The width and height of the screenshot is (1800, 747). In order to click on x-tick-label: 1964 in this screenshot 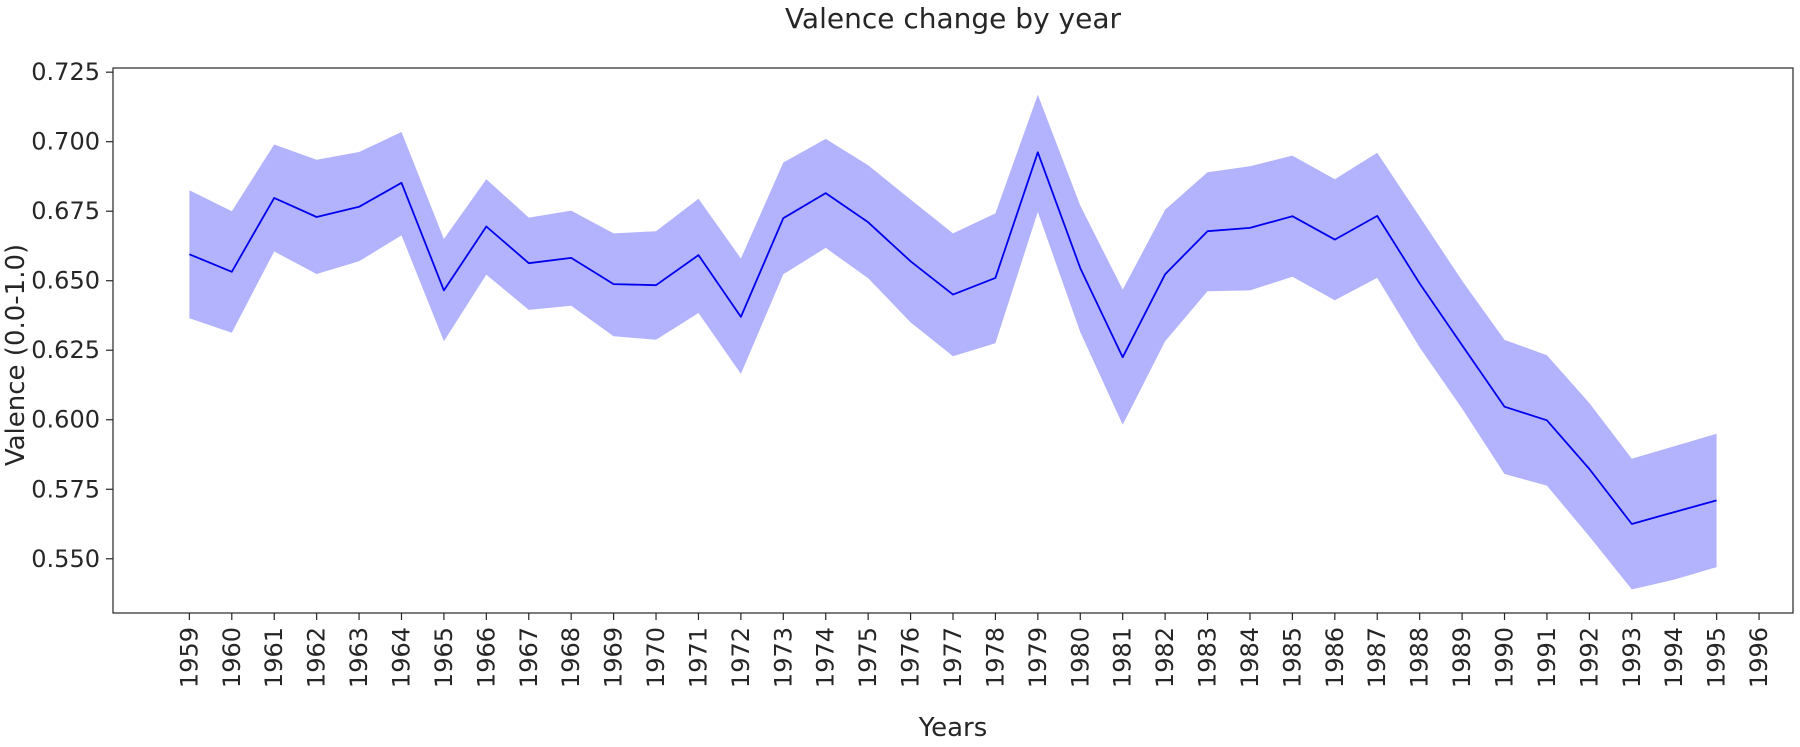, I will do `click(402, 657)`.